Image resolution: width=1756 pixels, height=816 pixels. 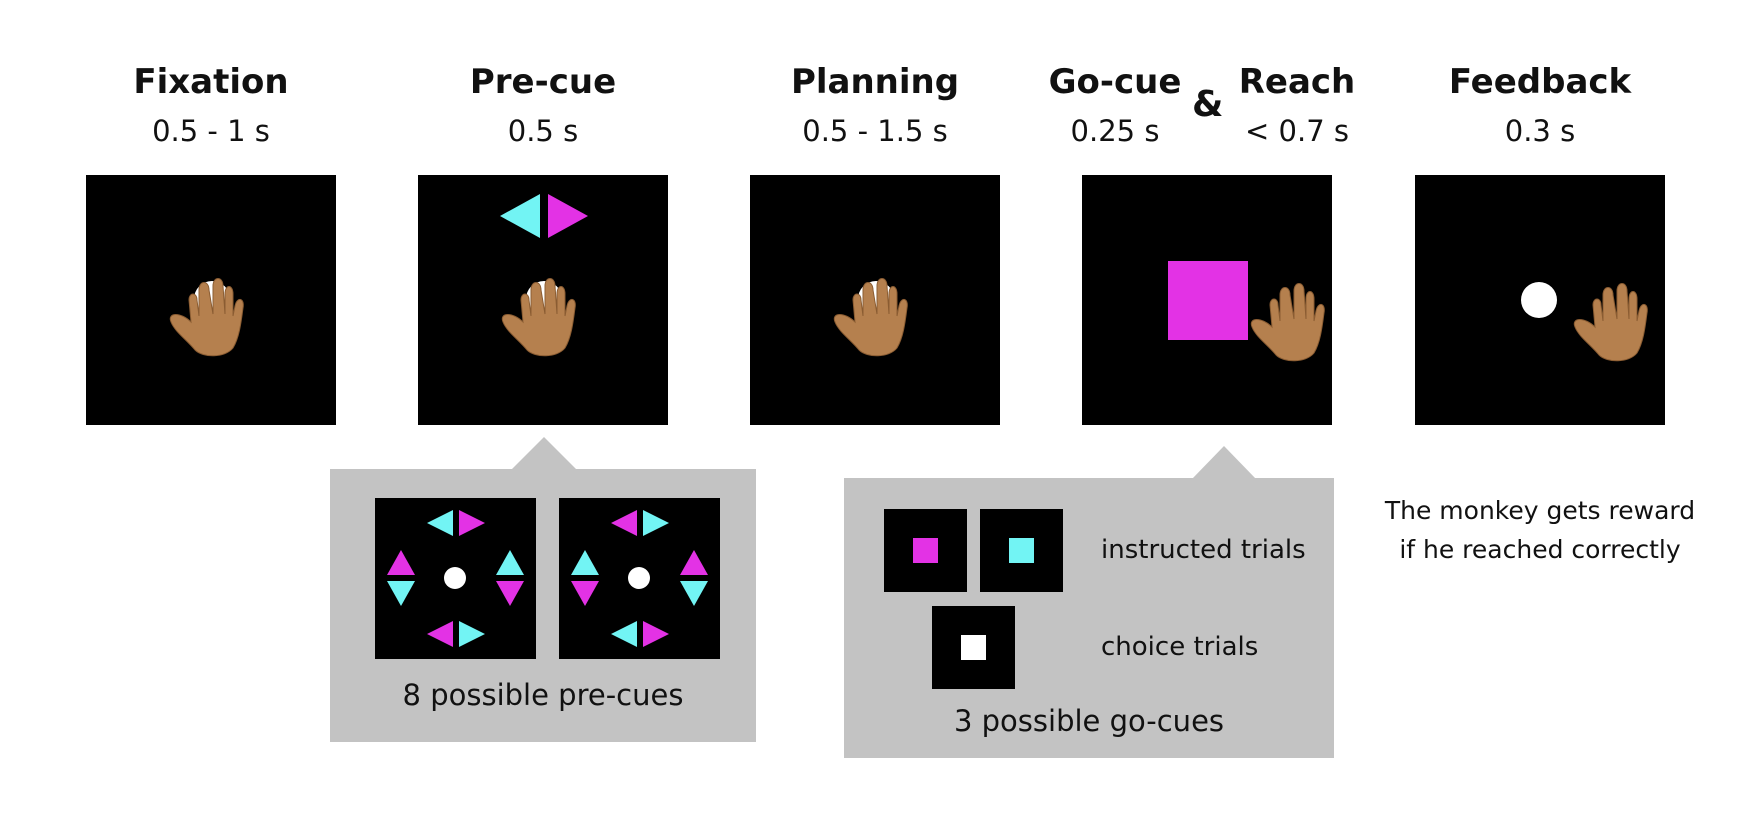 I want to click on instructed-trials-label: instructed trials, so click(x=1203, y=550).